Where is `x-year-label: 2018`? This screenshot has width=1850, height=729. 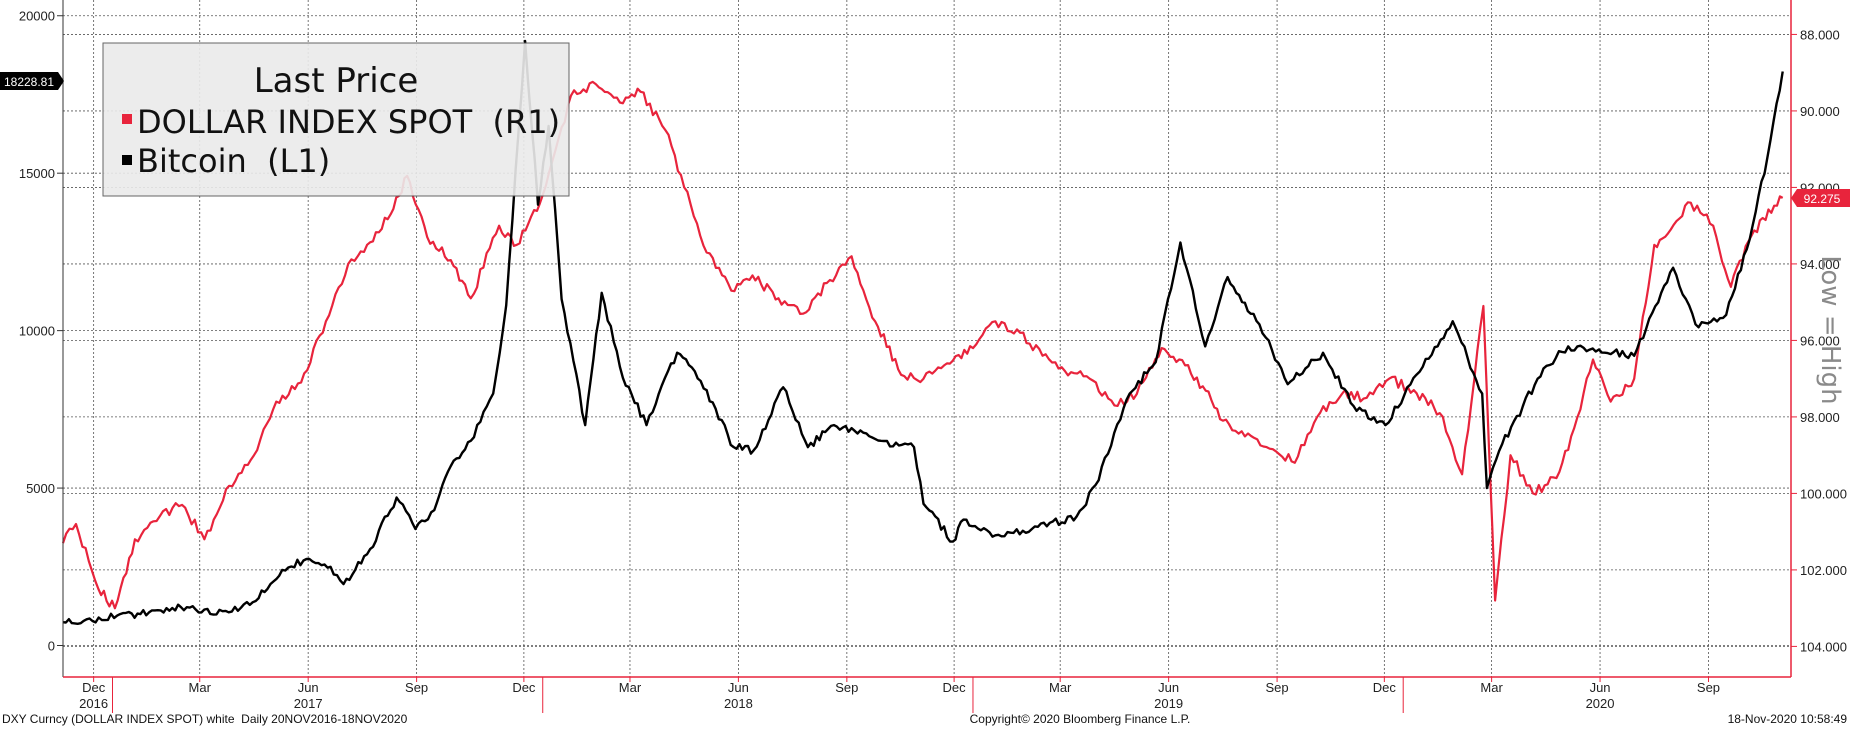
x-year-label: 2018 is located at coordinates (738, 703).